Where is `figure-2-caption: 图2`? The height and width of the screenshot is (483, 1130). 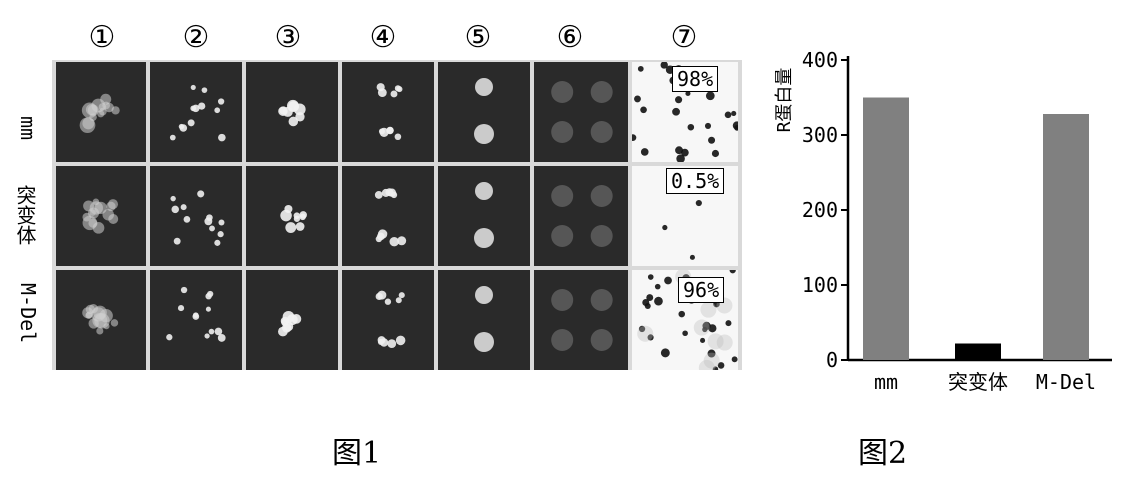
figure-2-caption: 图2 is located at coordinates (883, 453).